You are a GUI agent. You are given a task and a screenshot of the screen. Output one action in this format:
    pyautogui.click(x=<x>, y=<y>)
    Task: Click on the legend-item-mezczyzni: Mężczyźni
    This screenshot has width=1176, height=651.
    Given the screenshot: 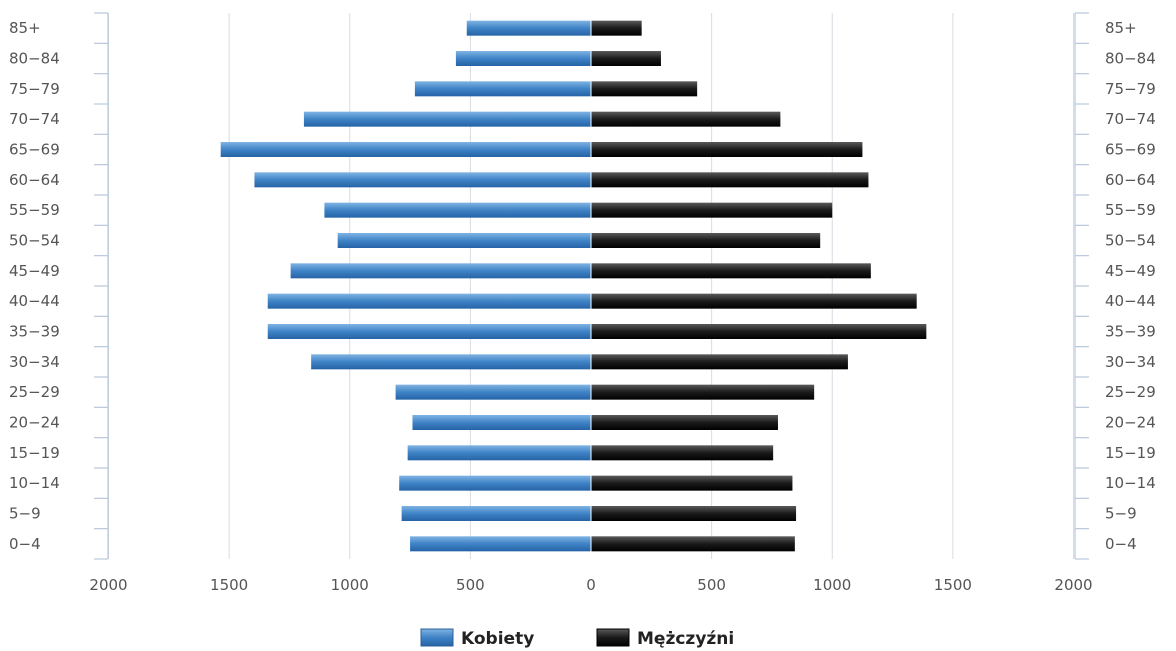 What is the action you would take?
    pyautogui.click(x=665, y=638)
    